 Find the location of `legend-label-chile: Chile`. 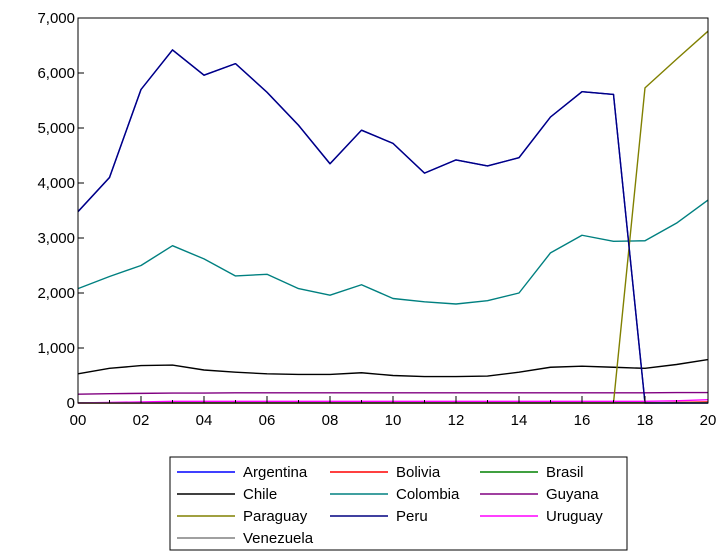

legend-label-chile: Chile is located at coordinates (260, 494).